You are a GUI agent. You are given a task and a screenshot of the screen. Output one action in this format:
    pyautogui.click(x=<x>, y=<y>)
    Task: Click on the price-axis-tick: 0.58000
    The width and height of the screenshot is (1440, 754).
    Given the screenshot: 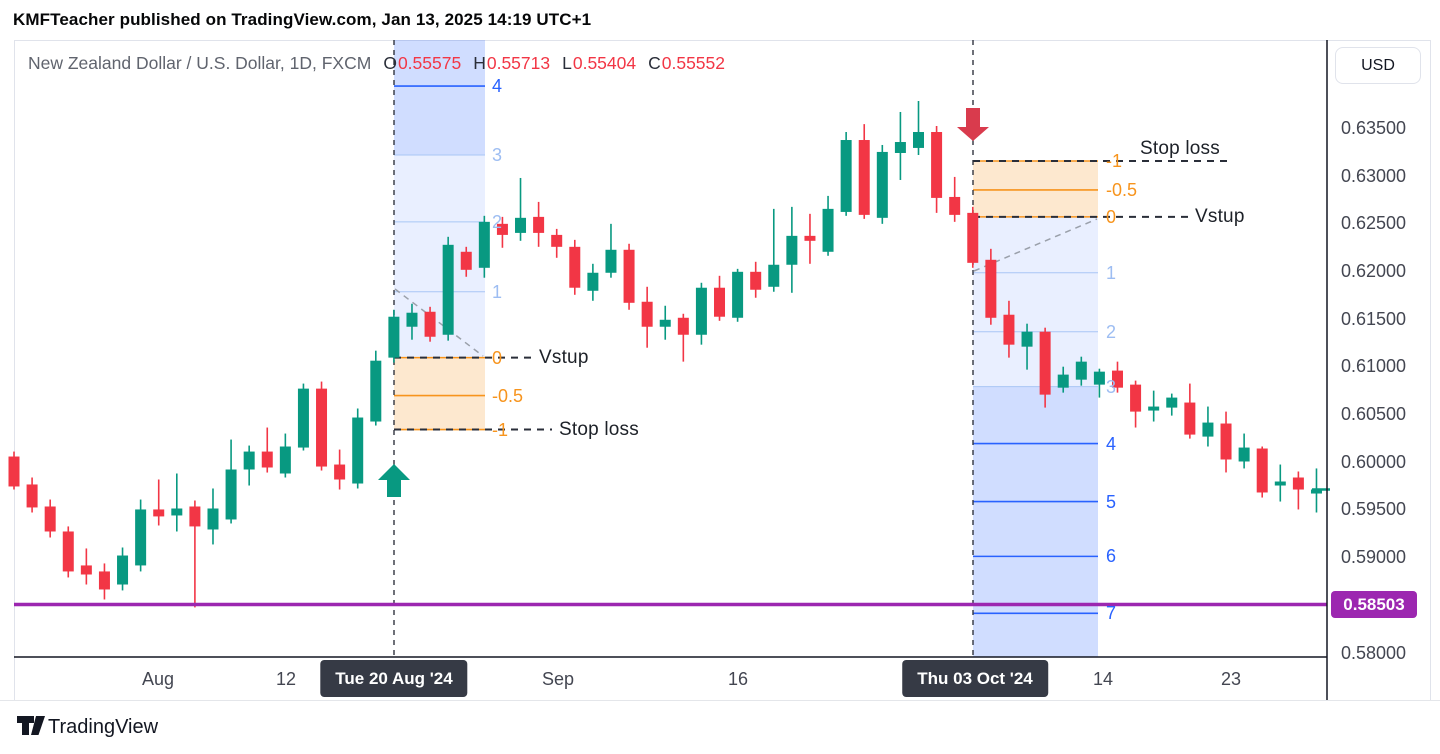 What is the action you would take?
    pyautogui.click(x=1374, y=652)
    